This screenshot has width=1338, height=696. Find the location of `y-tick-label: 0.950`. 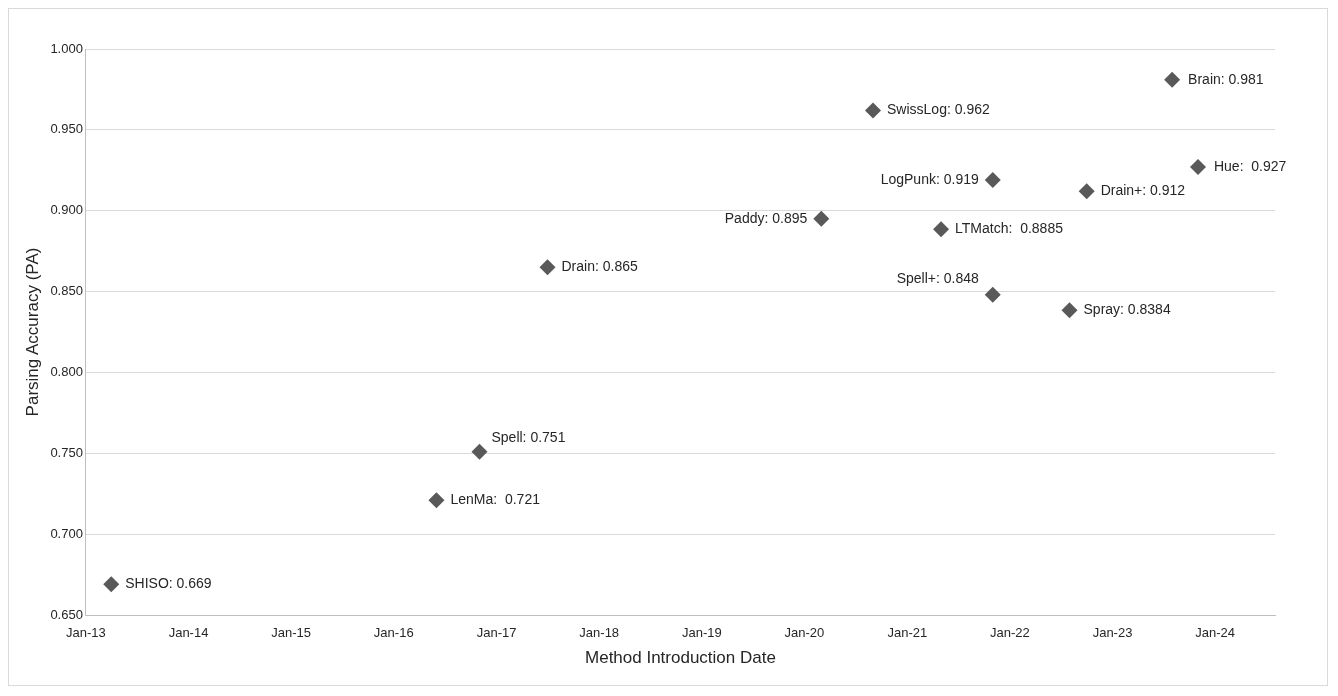

y-tick-label: 0.950 is located at coordinates (66, 129).